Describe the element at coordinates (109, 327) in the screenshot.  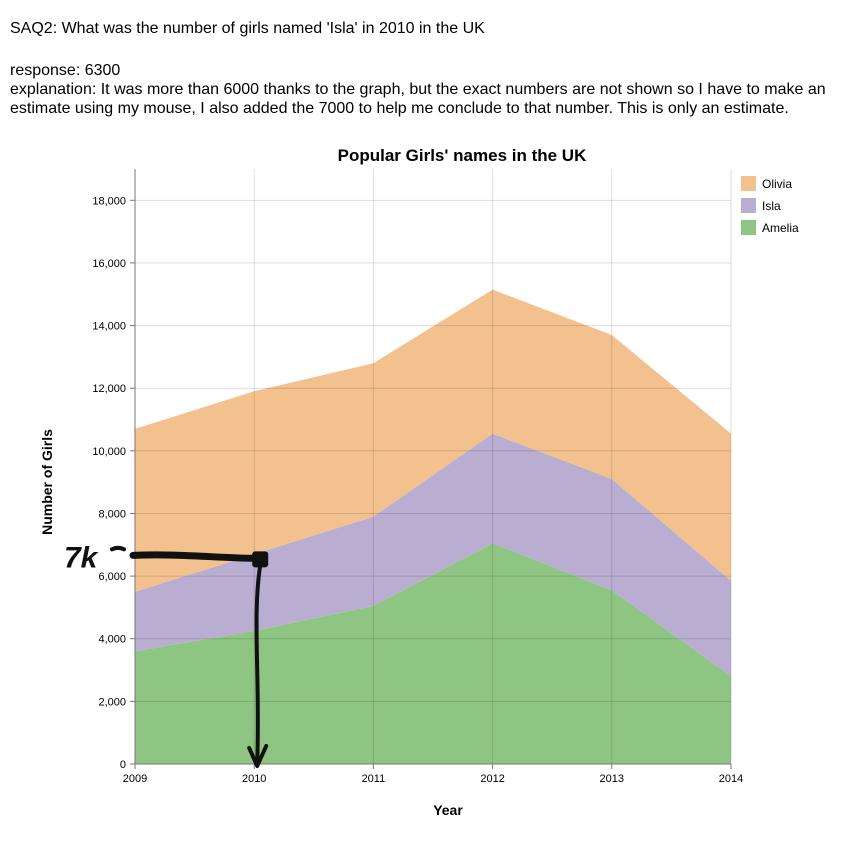
I see `y-tick-label: 14,000` at that location.